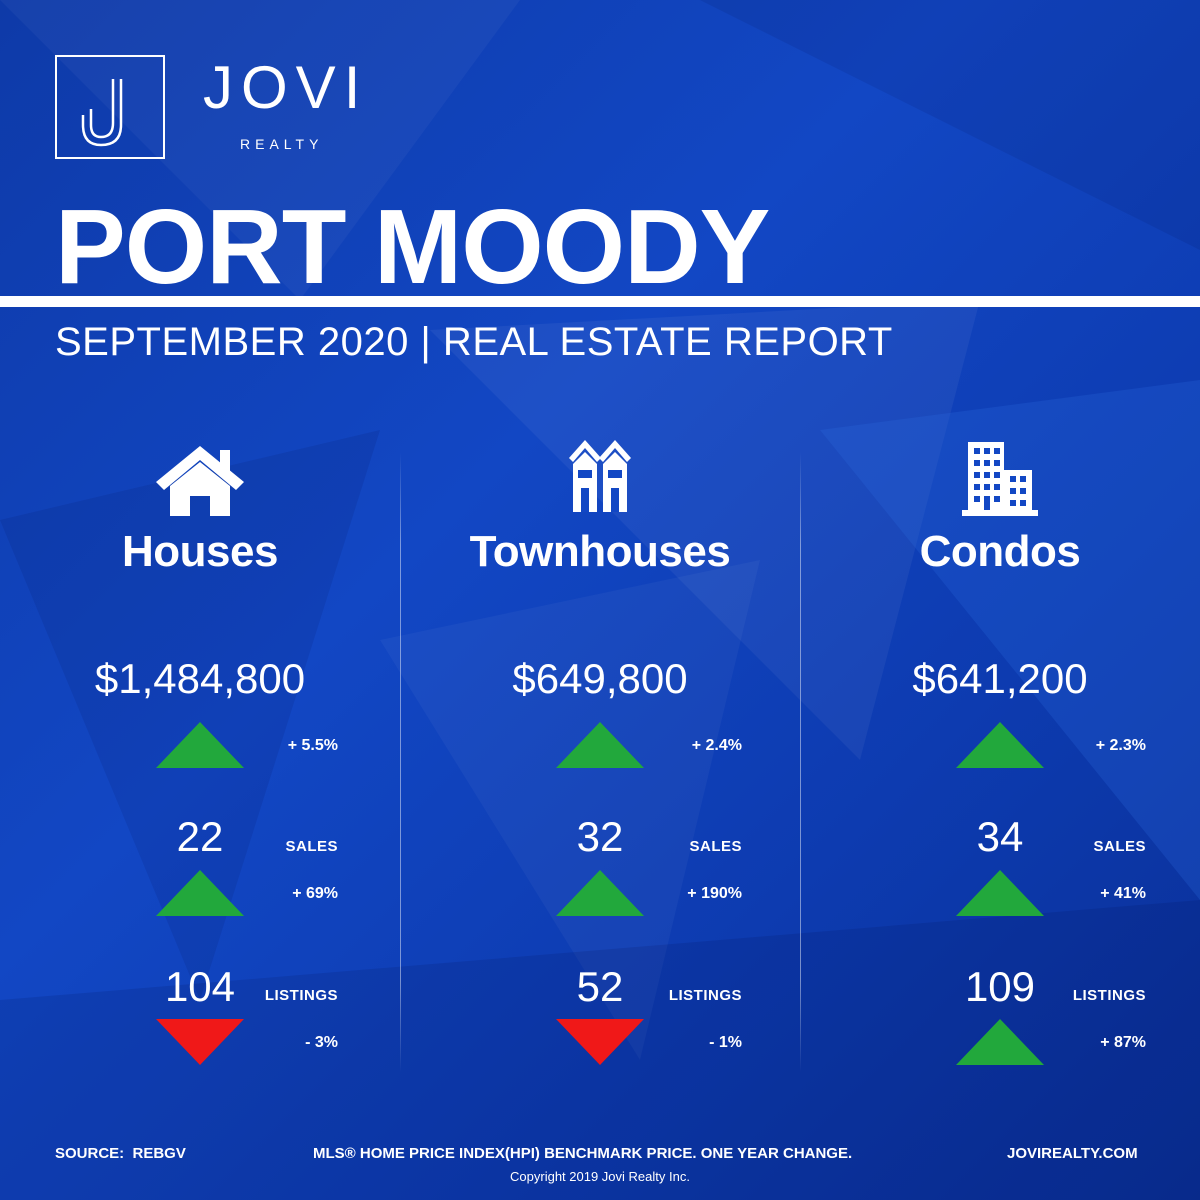 Image resolution: width=1200 pixels, height=1200 pixels. I want to click on website-link: JOVIREALTY.COM, so click(1072, 1153).